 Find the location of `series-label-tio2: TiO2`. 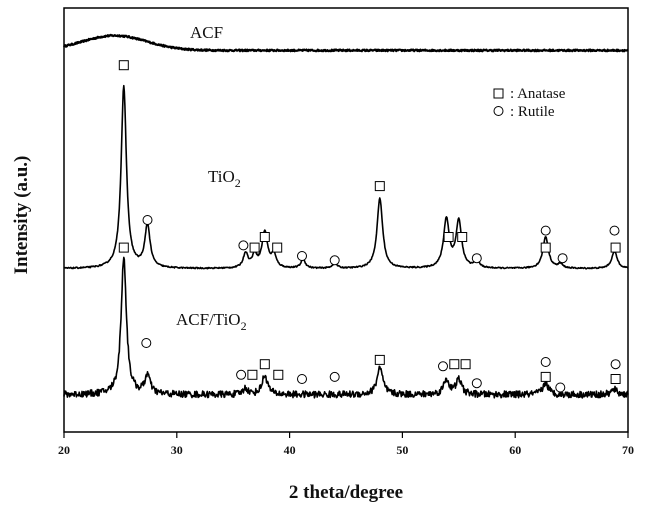

series-label-tio2: TiO2 is located at coordinates (224, 178).